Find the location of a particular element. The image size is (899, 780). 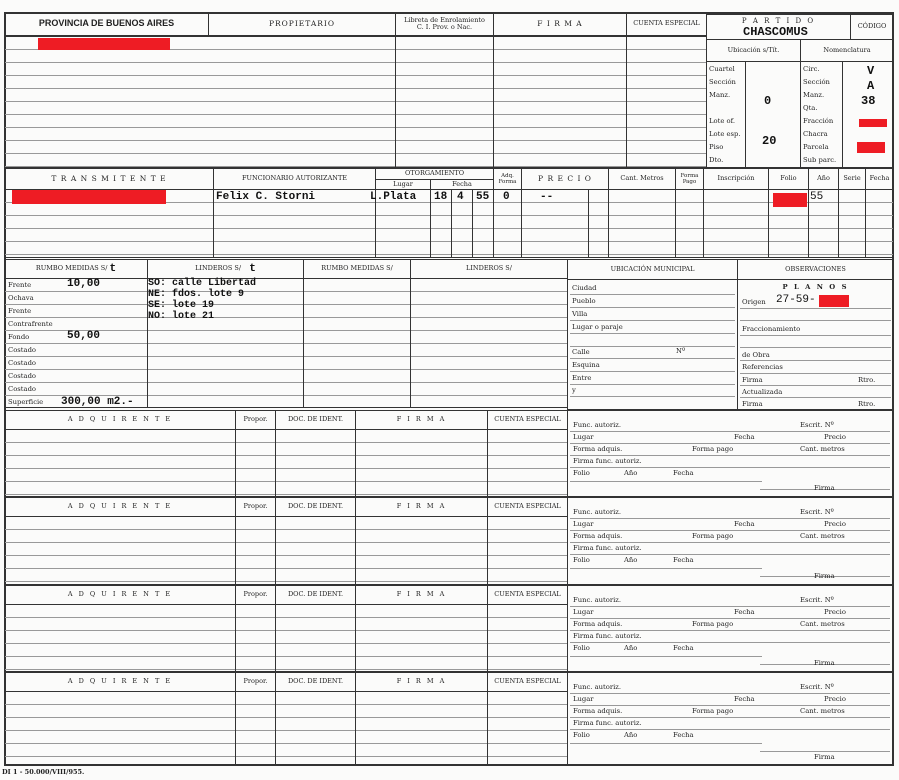

propietario-field is located at coordinates (200, 102).